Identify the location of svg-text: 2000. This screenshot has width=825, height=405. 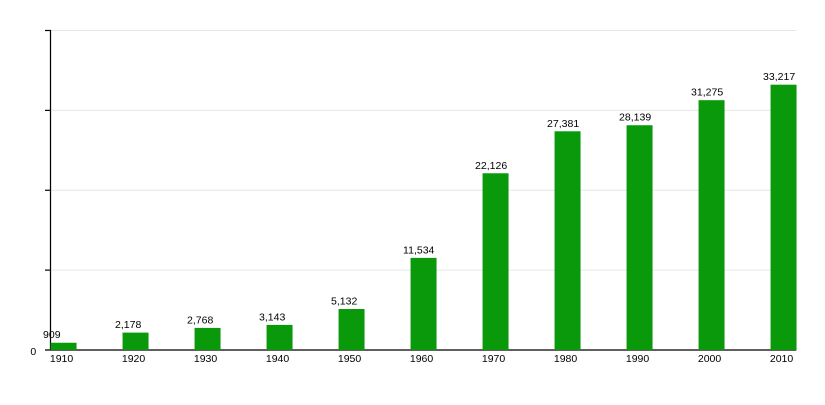
(710, 359).